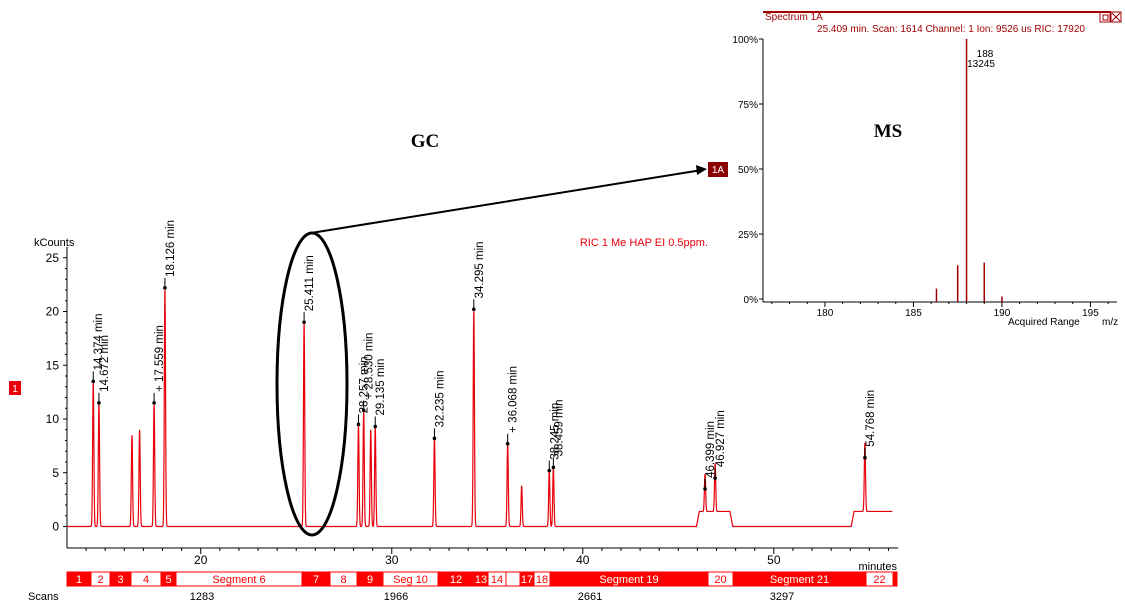 This screenshot has height=600, width=1125. What do you see at coordinates (105, 363) in the screenshot?
I see `peak-label: 14.672 min` at bounding box center [105, 363].